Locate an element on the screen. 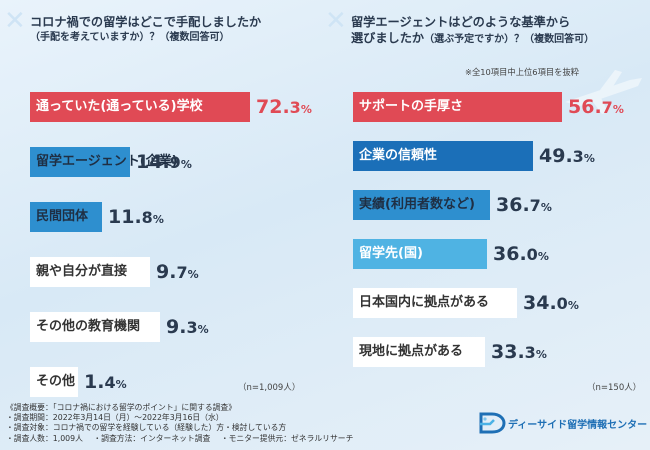 The height and width of the screenshot is (450, 650). bar-value-label: 56.7% is located at coordinates (596, 107).